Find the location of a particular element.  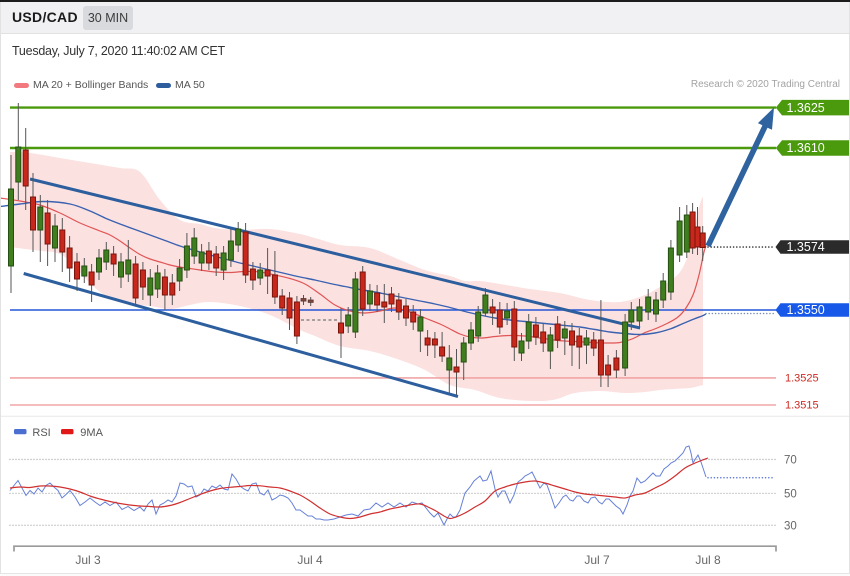

svg-text: 1.3550 is located at coordinates (806, 310).